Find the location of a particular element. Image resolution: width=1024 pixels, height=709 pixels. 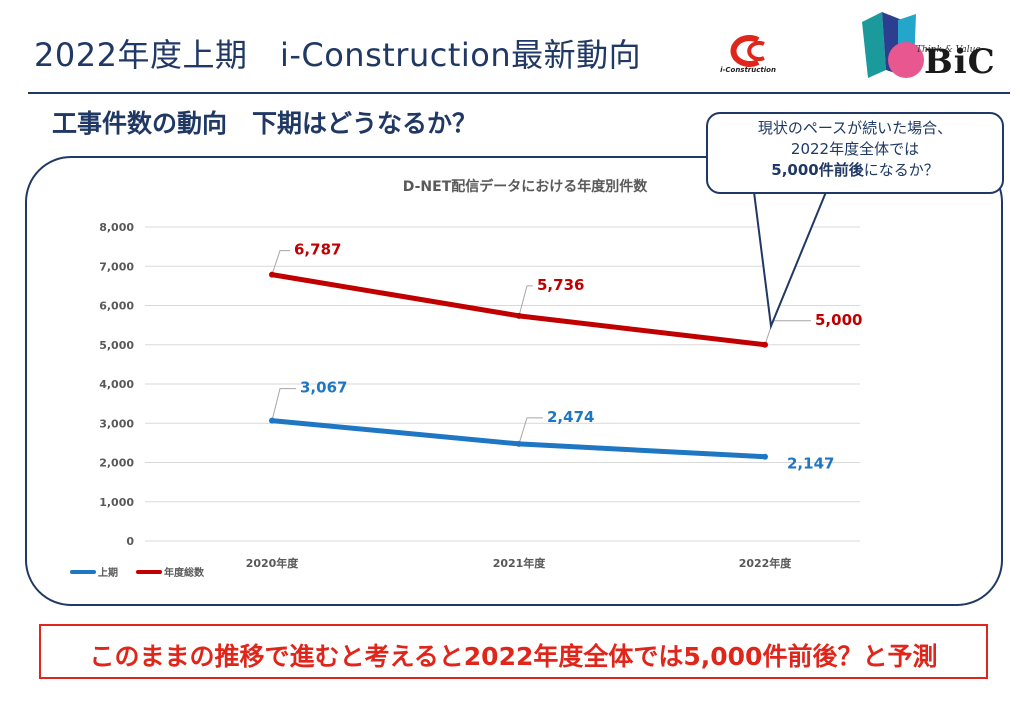

section-subtitle: 工事件数の動向 下期はどうなるか？ is located at coordinates (265, 123).